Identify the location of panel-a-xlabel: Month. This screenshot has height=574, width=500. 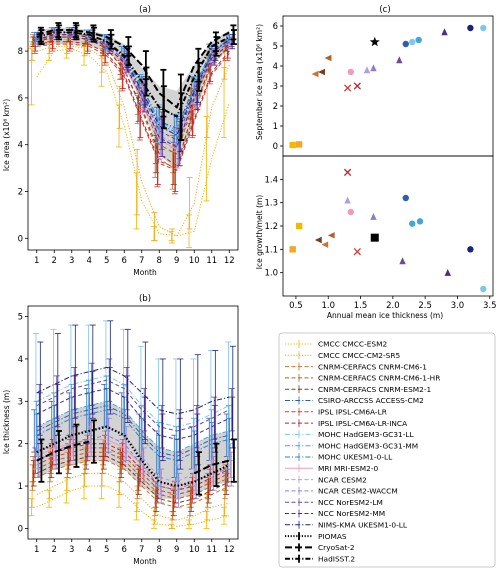
(145, 272).